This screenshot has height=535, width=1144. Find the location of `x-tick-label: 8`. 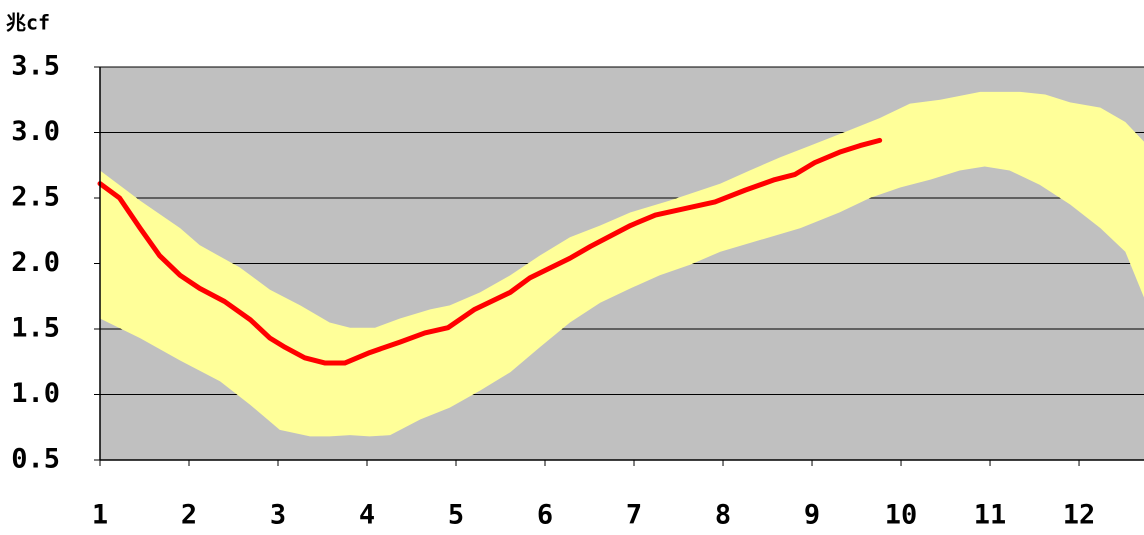

x-tick-label: 8 is located at coordinates (723, 515).